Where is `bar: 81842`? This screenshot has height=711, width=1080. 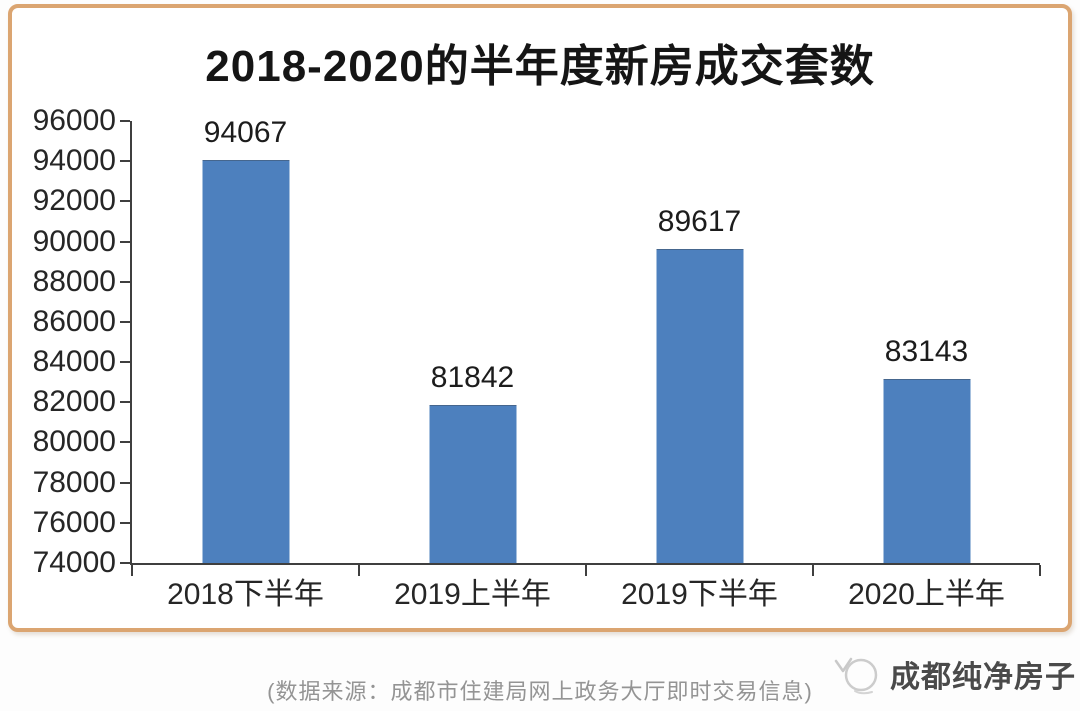
bar: 81842 is located at coordinates (472, 463).